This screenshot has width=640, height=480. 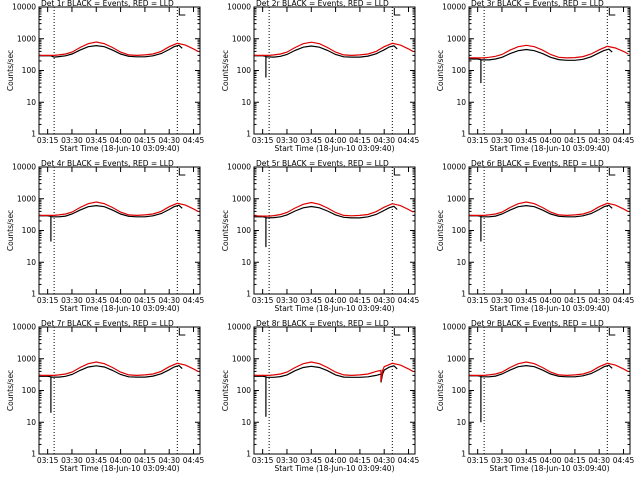 I want to click on panel-title: Det 7r BLACK = Events, RED = LLD, so click(x=107, y=323).